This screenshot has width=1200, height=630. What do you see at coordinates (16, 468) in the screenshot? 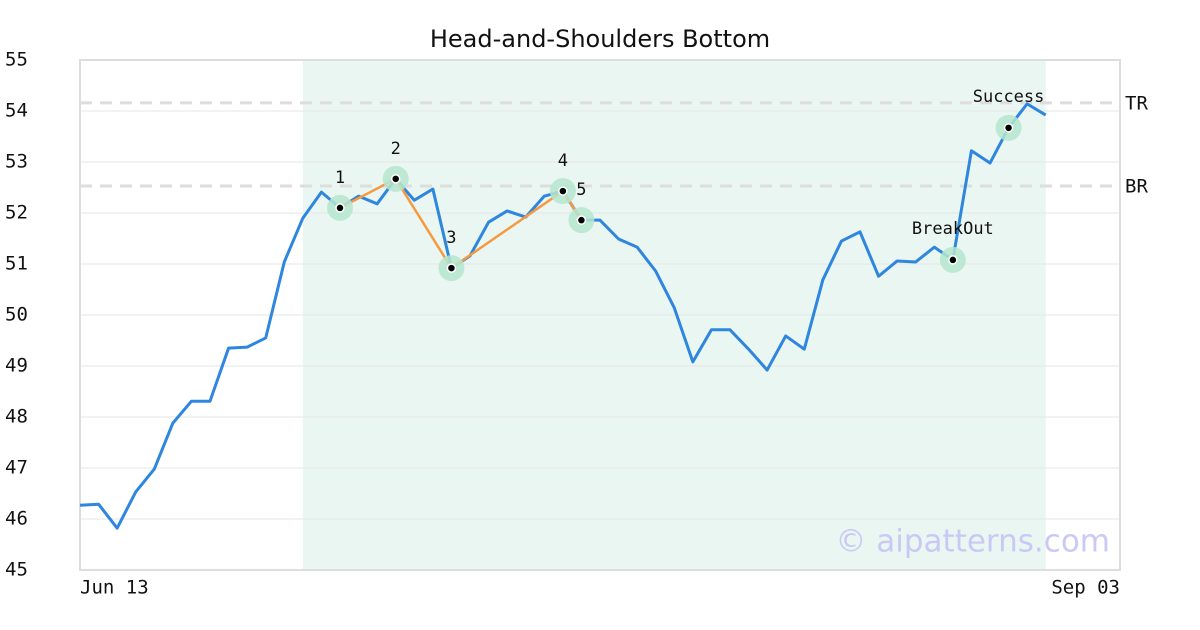
I see `y-tick-label: 47` at bounding box center [16, 468].